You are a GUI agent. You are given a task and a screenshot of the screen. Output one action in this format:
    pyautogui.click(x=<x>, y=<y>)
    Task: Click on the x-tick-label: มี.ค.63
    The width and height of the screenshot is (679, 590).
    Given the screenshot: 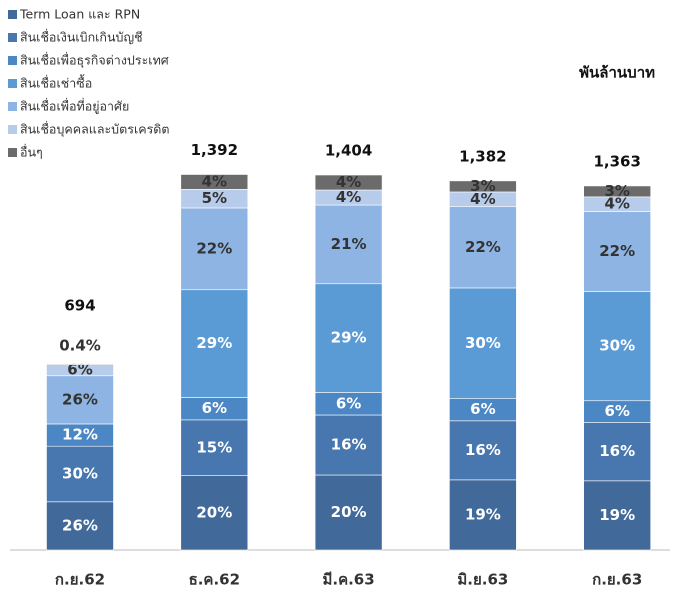 What is the action you would take?
    pyautogui.click(x=348, y=580)
    